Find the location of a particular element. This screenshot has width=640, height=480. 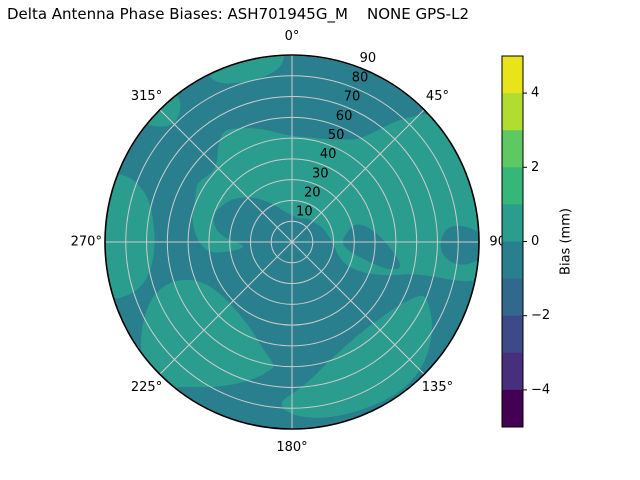

radial-tick-labels: 10 20 30 40 50 60 70 80 90 is located at coordinates (336, 135).